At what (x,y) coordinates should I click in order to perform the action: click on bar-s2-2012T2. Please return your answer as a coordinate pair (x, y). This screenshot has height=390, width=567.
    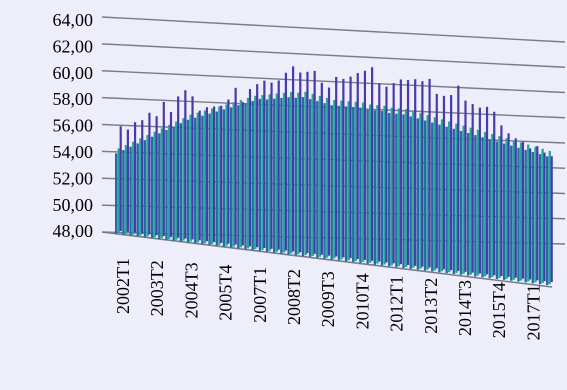
    Looking at the image, I should click on (413, 189).